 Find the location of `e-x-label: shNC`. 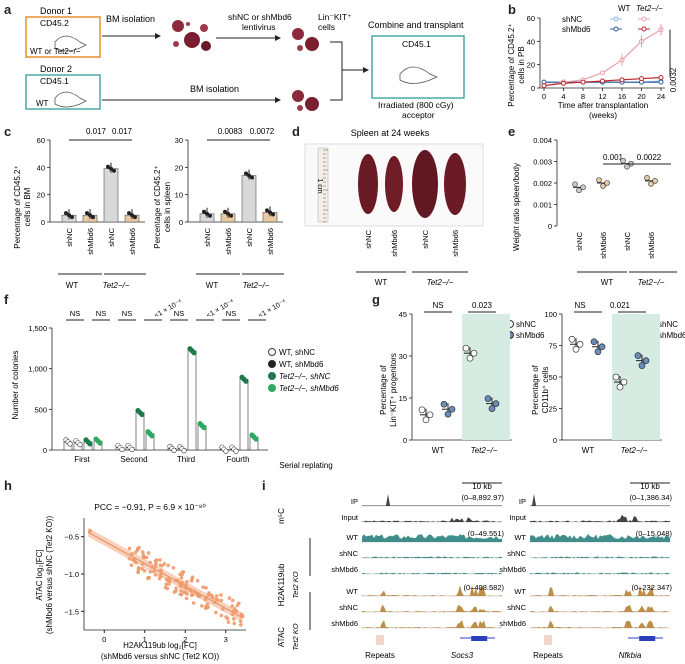

e-x-label: shNC is located at coordinates (579, 240).